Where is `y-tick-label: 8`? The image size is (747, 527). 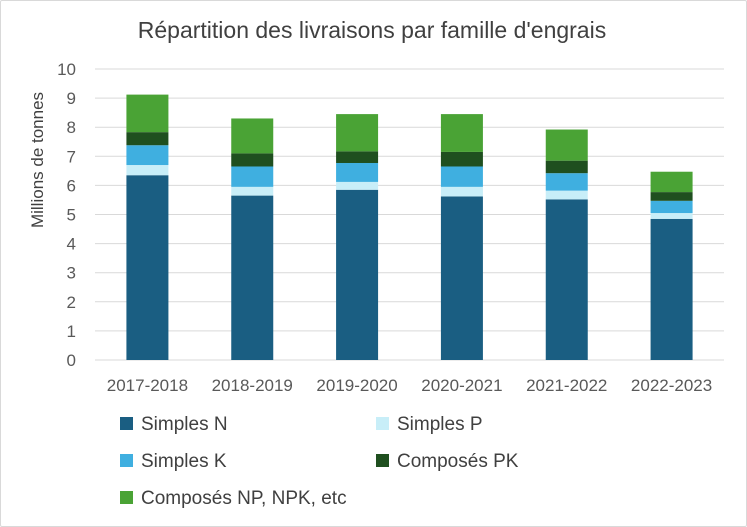 y-tick-label: 8 is located at coordinates (71, 127).